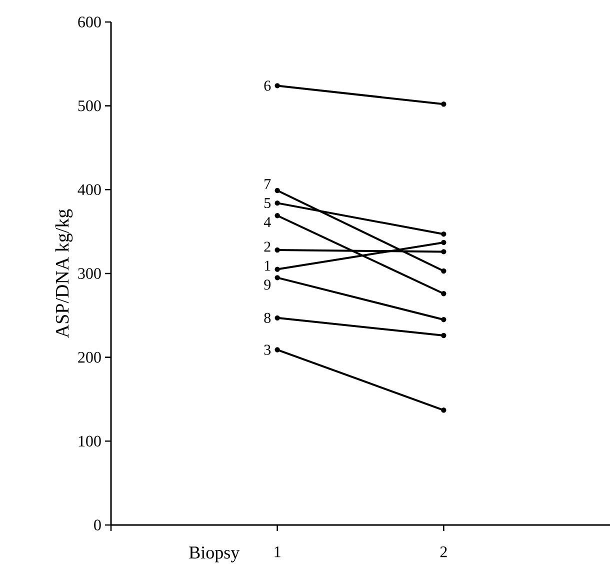  I want to click on series-label: 9, so click(267, 285).